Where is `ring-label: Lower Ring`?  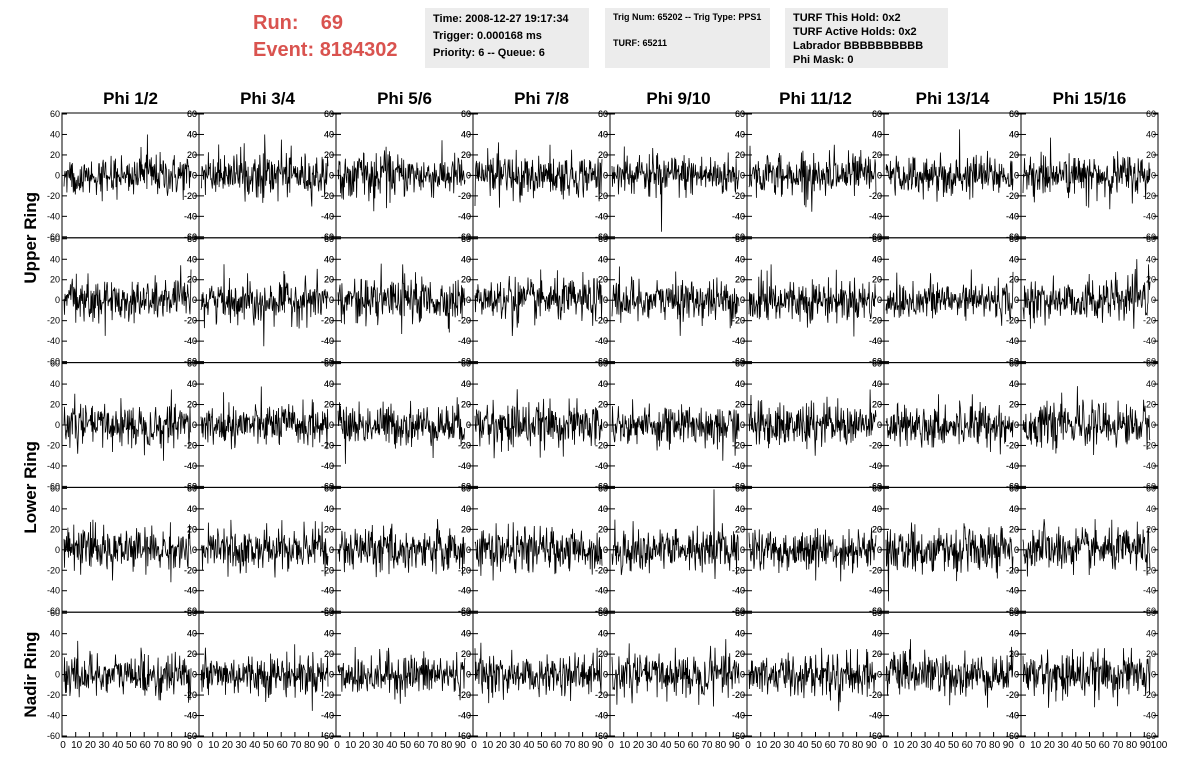 ring-label: Lower Ring is located at coordinates (30, 487).